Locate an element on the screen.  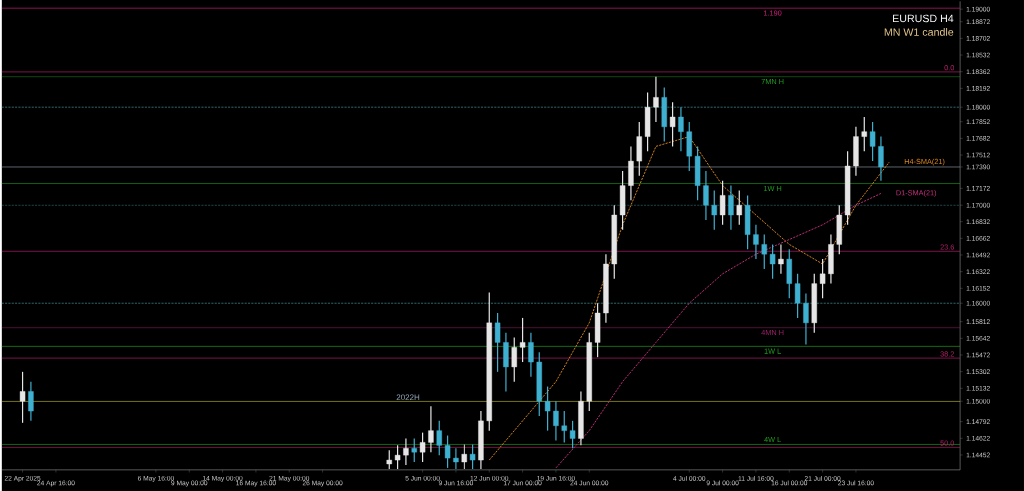
text: EURUSD H4 is located at coordinates (923, 18).